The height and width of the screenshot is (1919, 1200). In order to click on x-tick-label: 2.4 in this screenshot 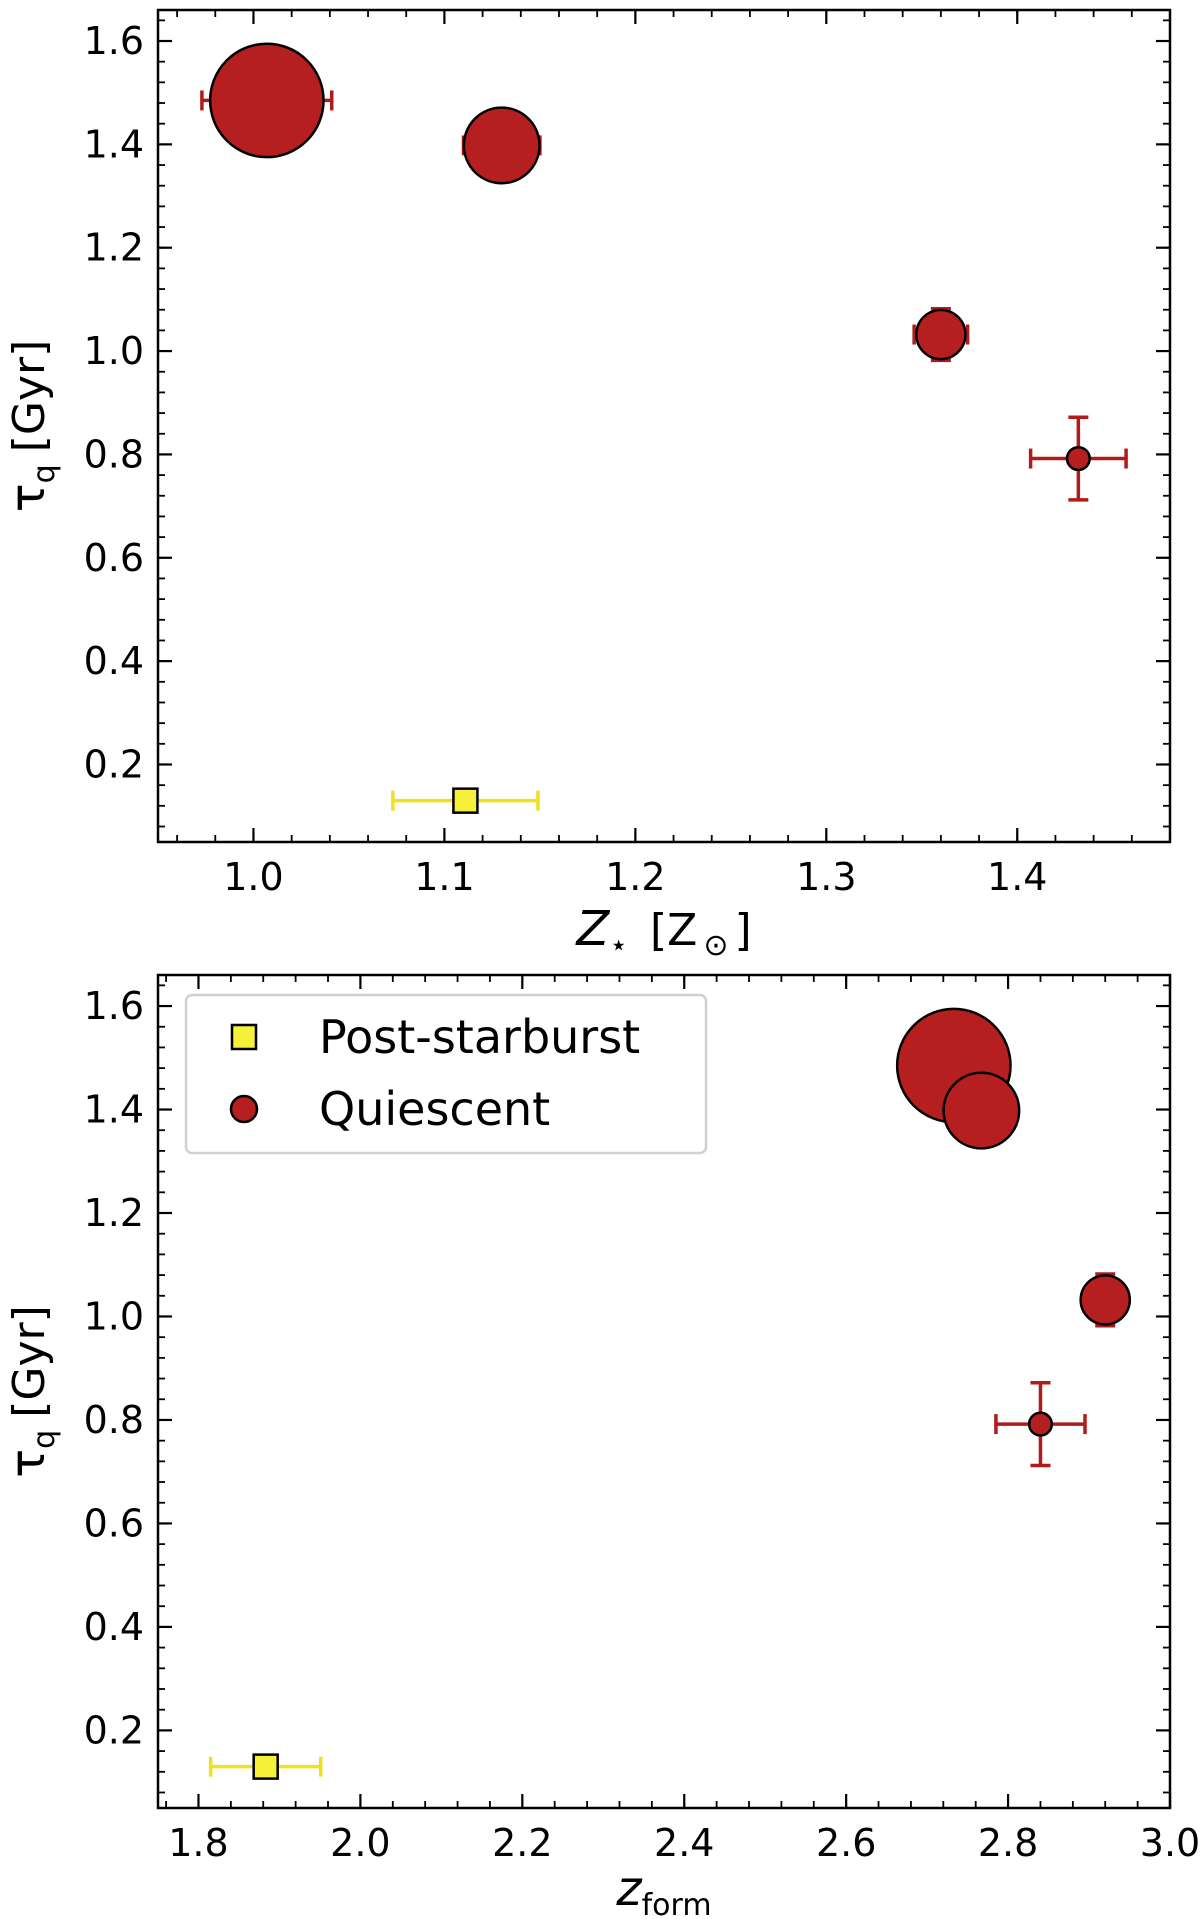, I will do `click(684, 1843)`.